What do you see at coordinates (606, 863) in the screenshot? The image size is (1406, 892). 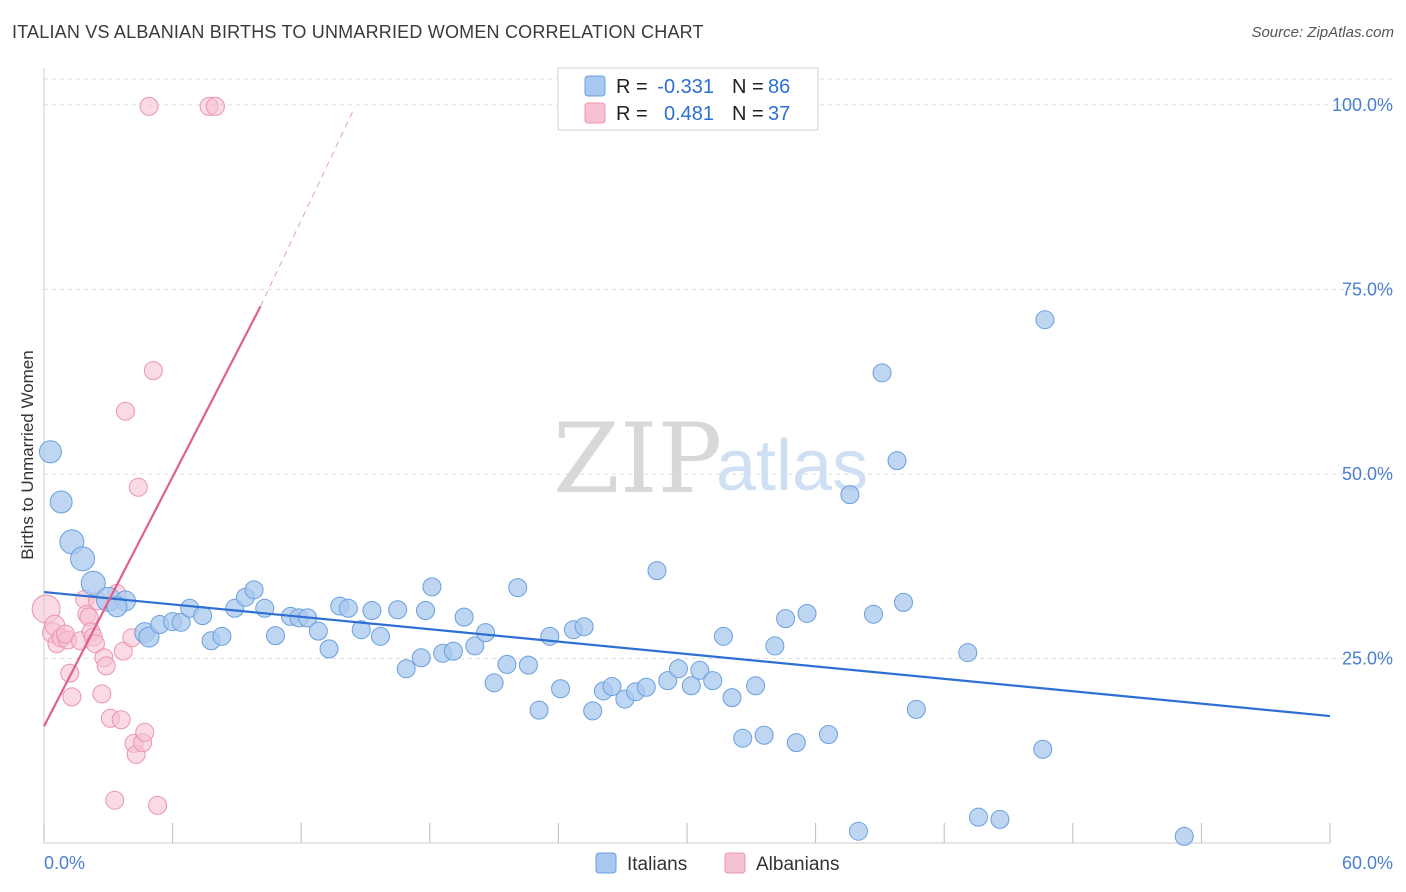 I see `series-legend-swatch-italians` at bounding box center [606, 863].